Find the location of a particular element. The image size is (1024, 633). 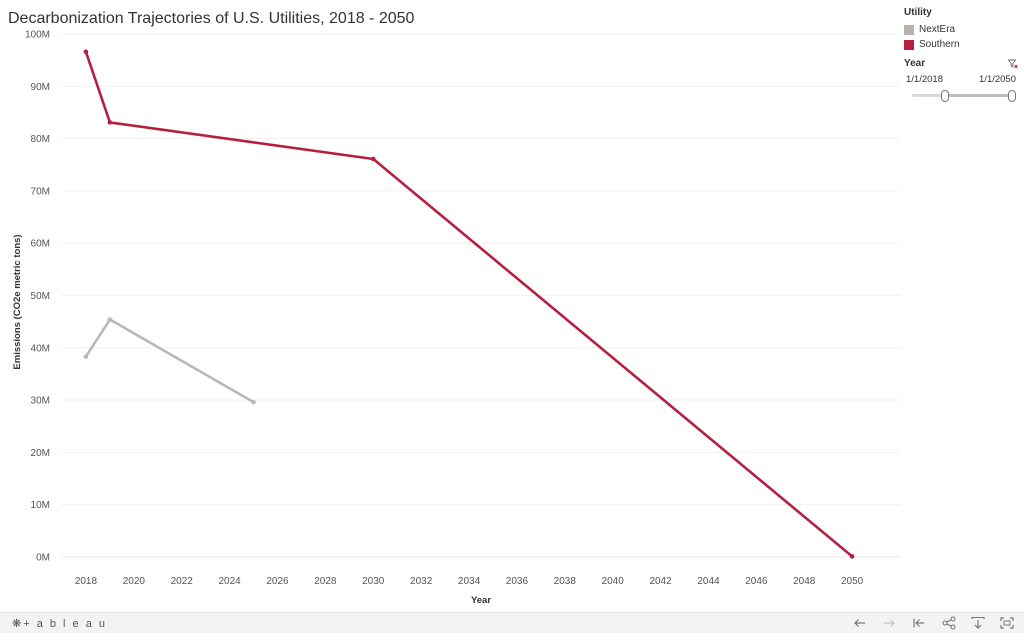

year-range-end: 1/1/2050 is located at coordinates (997, 79).